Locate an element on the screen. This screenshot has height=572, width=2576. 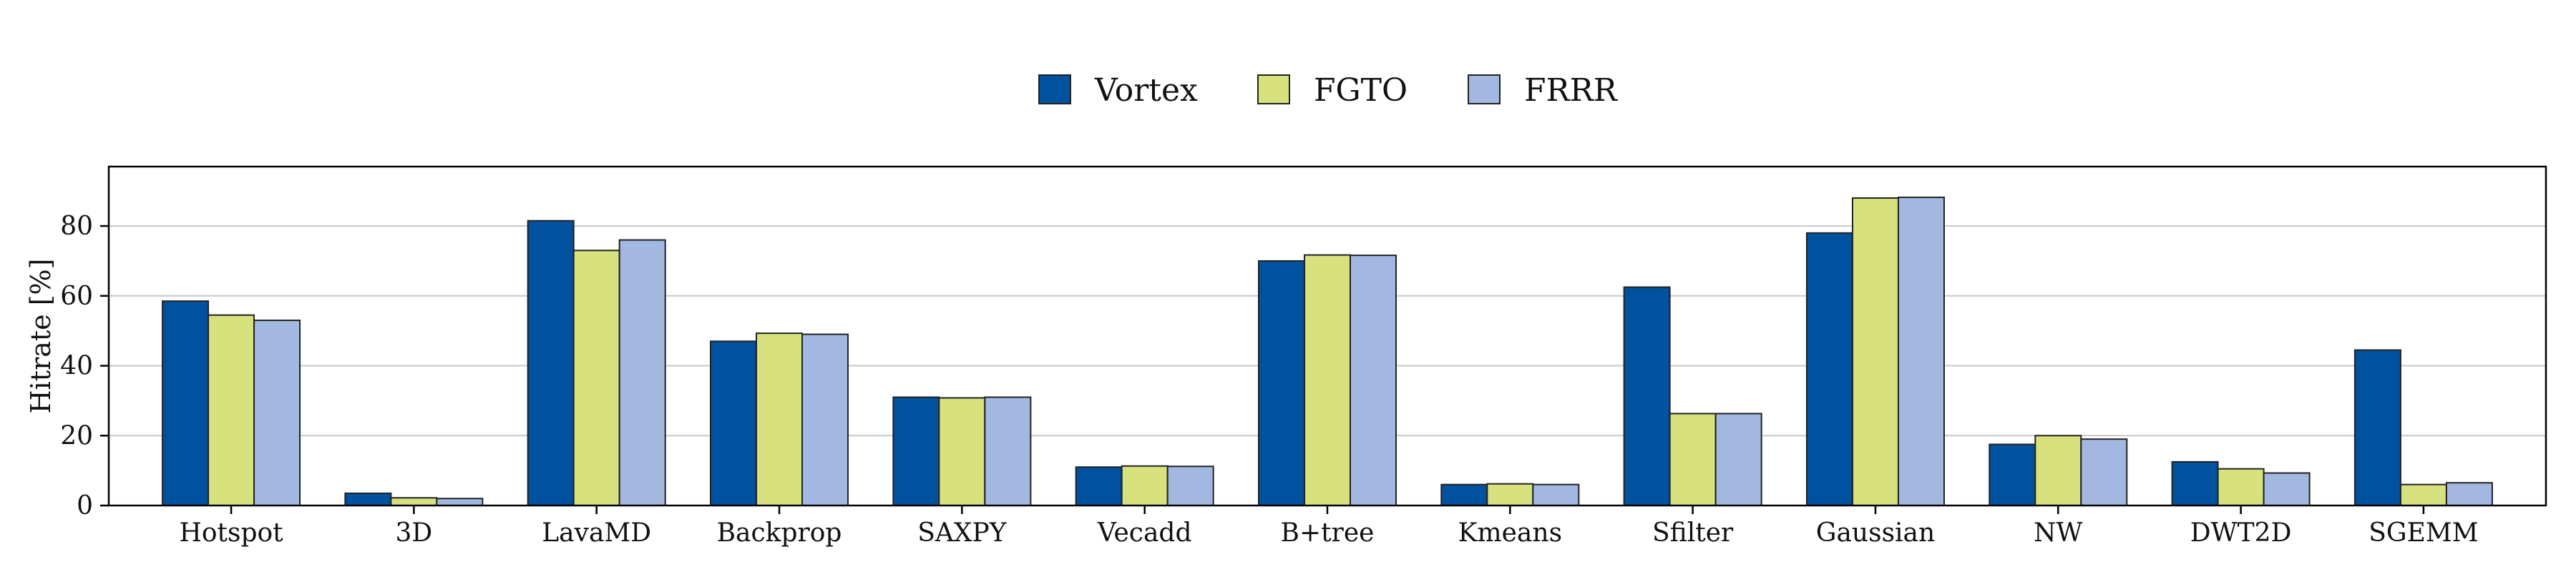
legend-label-vortex: Vortex is located at coordinates (1146, 90).